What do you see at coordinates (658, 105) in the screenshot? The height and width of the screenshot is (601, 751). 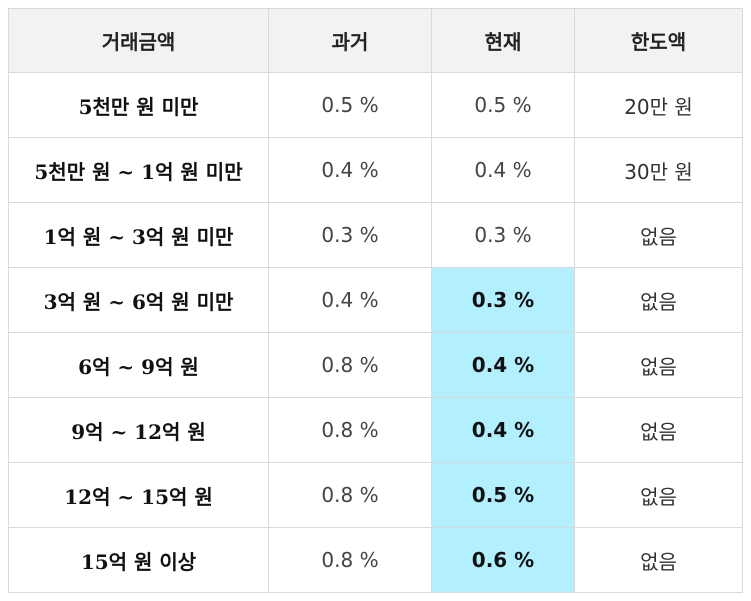 I see `limit-cell: 20만 원` at bounding box center [658, 105].